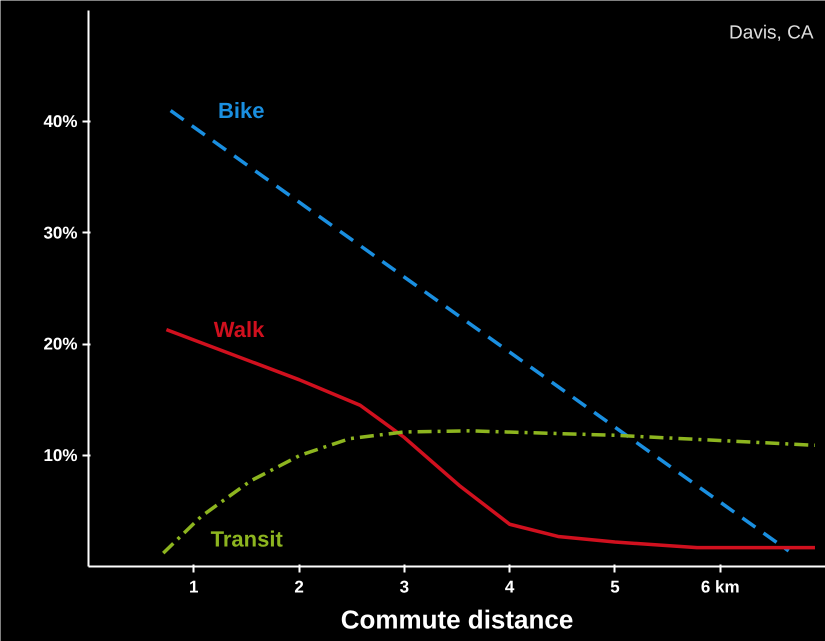  I want to click on series-label: Bike, so click(241, 111).